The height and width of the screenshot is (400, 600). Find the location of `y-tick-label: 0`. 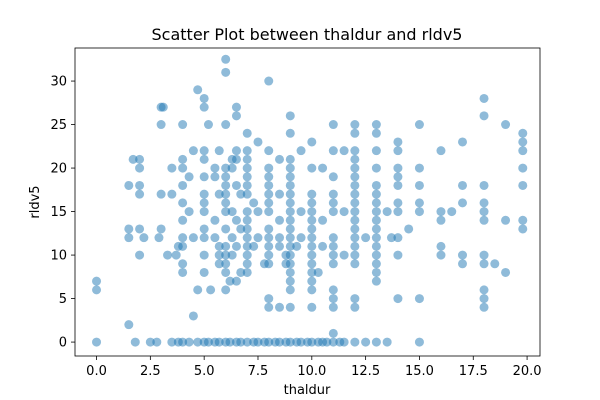

y-tick-label: 0 is located at coordinates (63, 343).